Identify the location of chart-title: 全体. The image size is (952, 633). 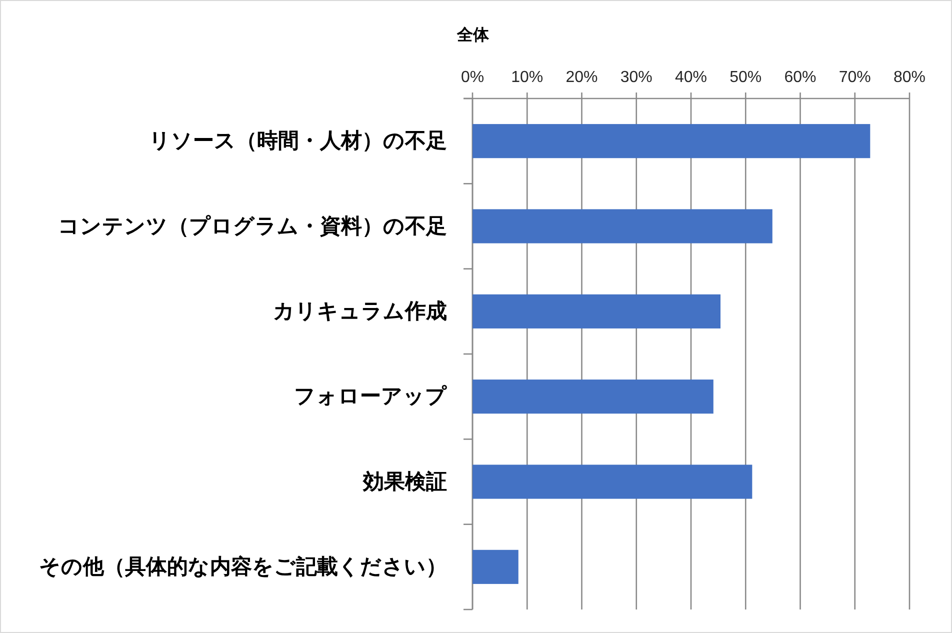
(473, 35).